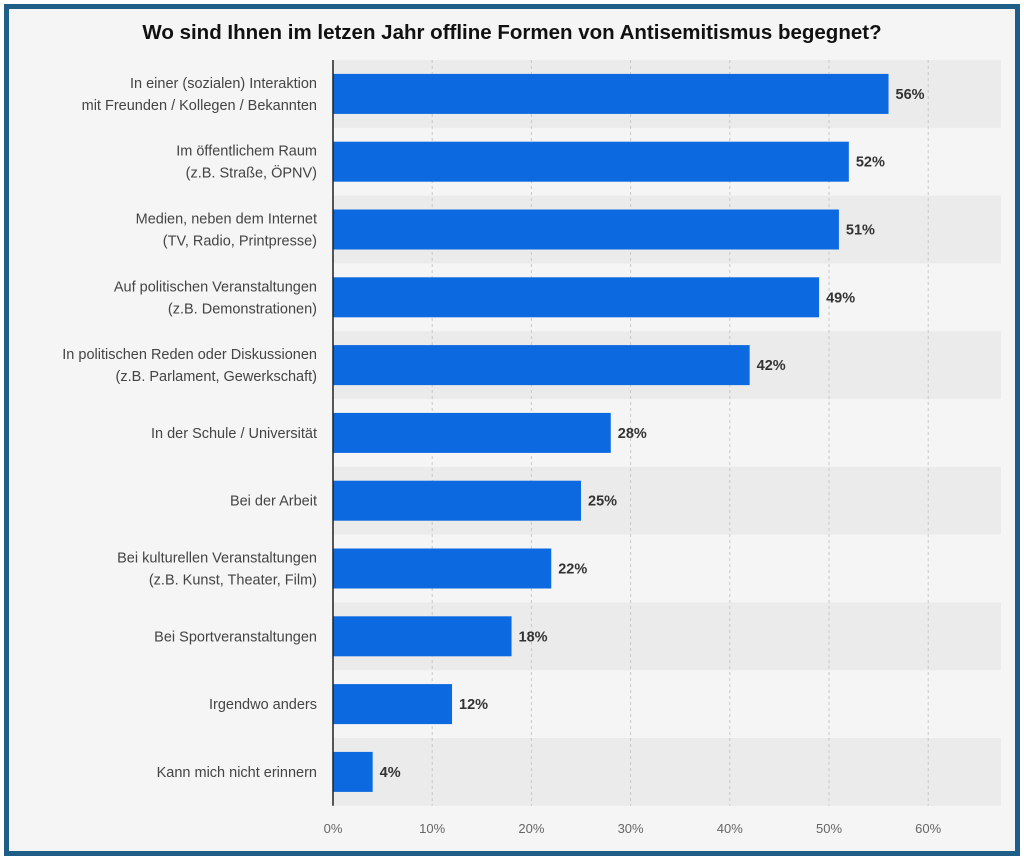 The width and height of the screenshot is (1024, 856). What do you see at coordinates (572, 570) in the screenshot?
I see `value-label: 22%` at bounding box center [572, 570].